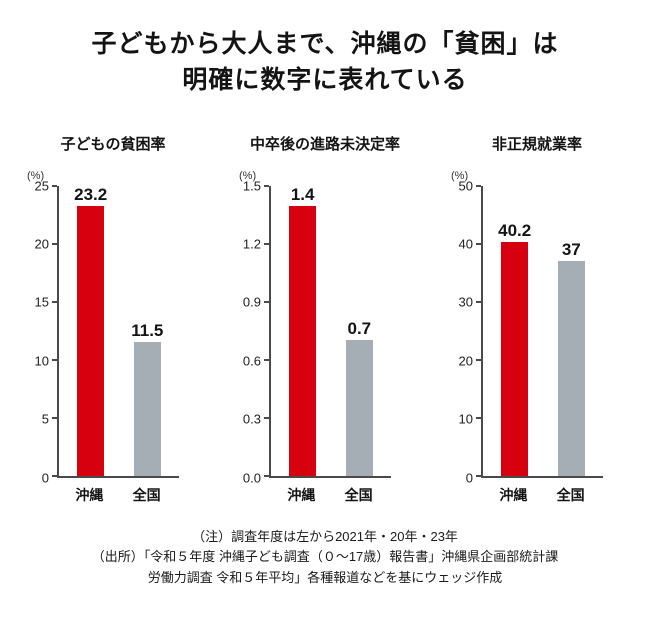  What do you see at coordinates (571, 249) in the screenshot?
I see `bar-value-label: 37` at bounding box center [571, 249].